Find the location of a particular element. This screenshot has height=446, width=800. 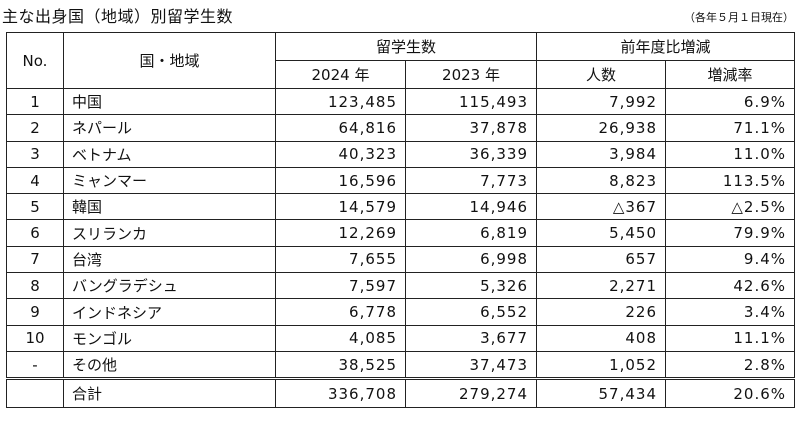

header-2023: 2023 年 is located at coordinates (471, 74).